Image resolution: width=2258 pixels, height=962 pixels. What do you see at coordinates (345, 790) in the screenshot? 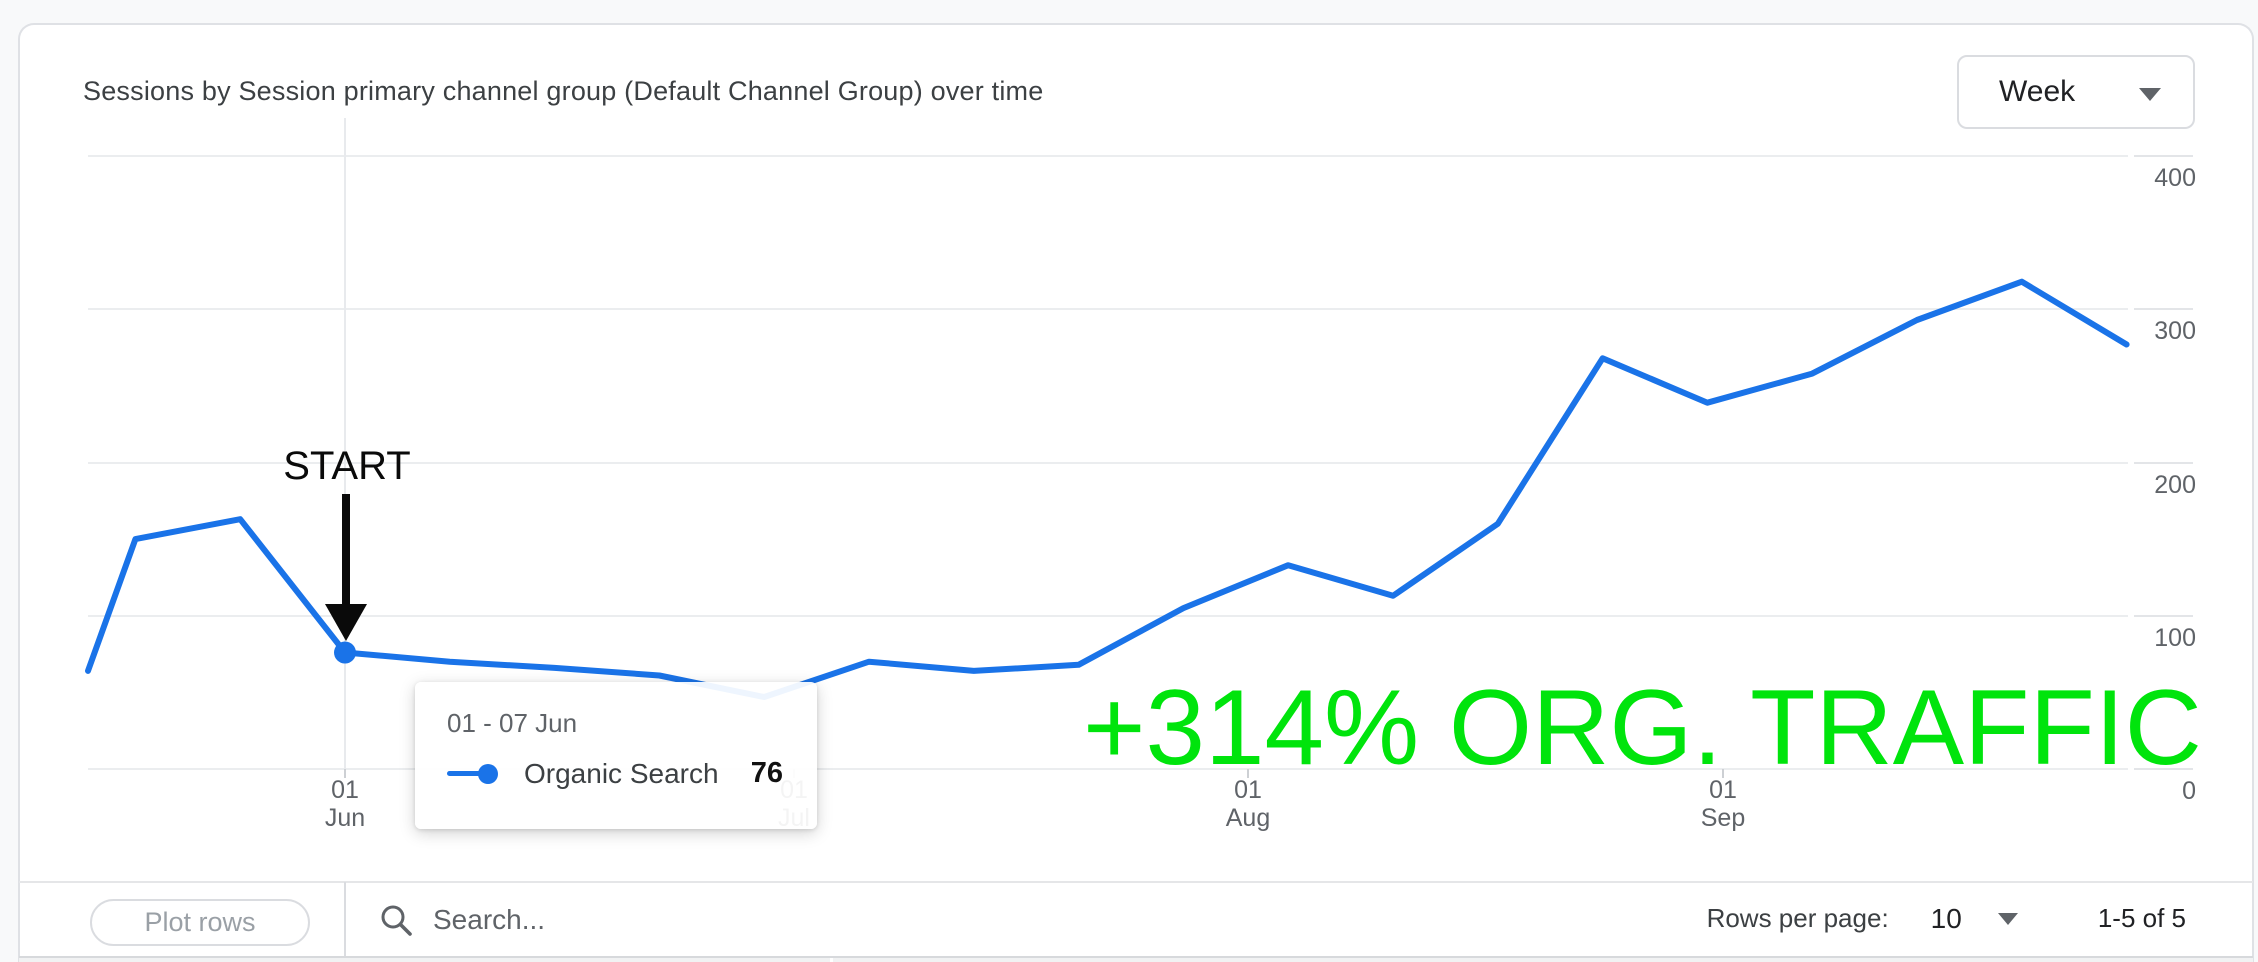
I see `x-axis-label-day-Jun: 01` at bounding box center [345, 790].